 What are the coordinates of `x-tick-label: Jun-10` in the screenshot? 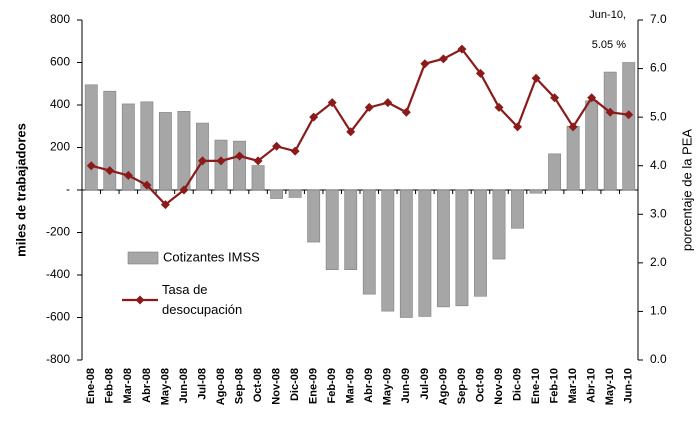 It's located at (629, 385).